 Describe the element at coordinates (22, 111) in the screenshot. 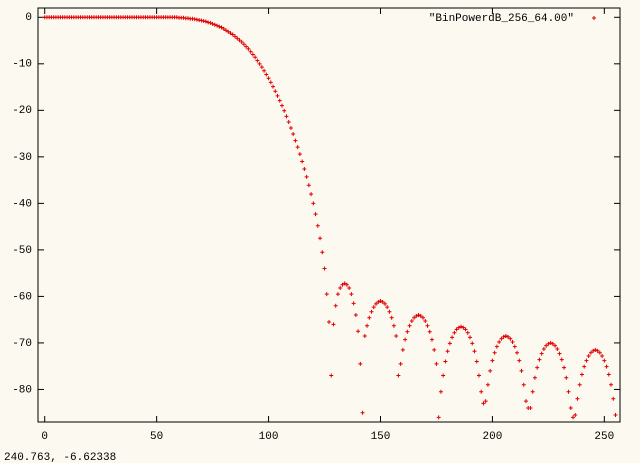

I see `y-tick-label: -20` at that location.